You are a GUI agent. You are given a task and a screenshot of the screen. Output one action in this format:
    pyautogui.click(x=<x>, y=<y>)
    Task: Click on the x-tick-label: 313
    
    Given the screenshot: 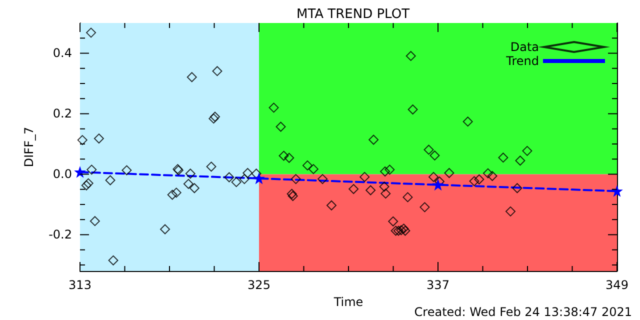 What is the action you would take?
    pyautogui.click(x=80, y=285)
    